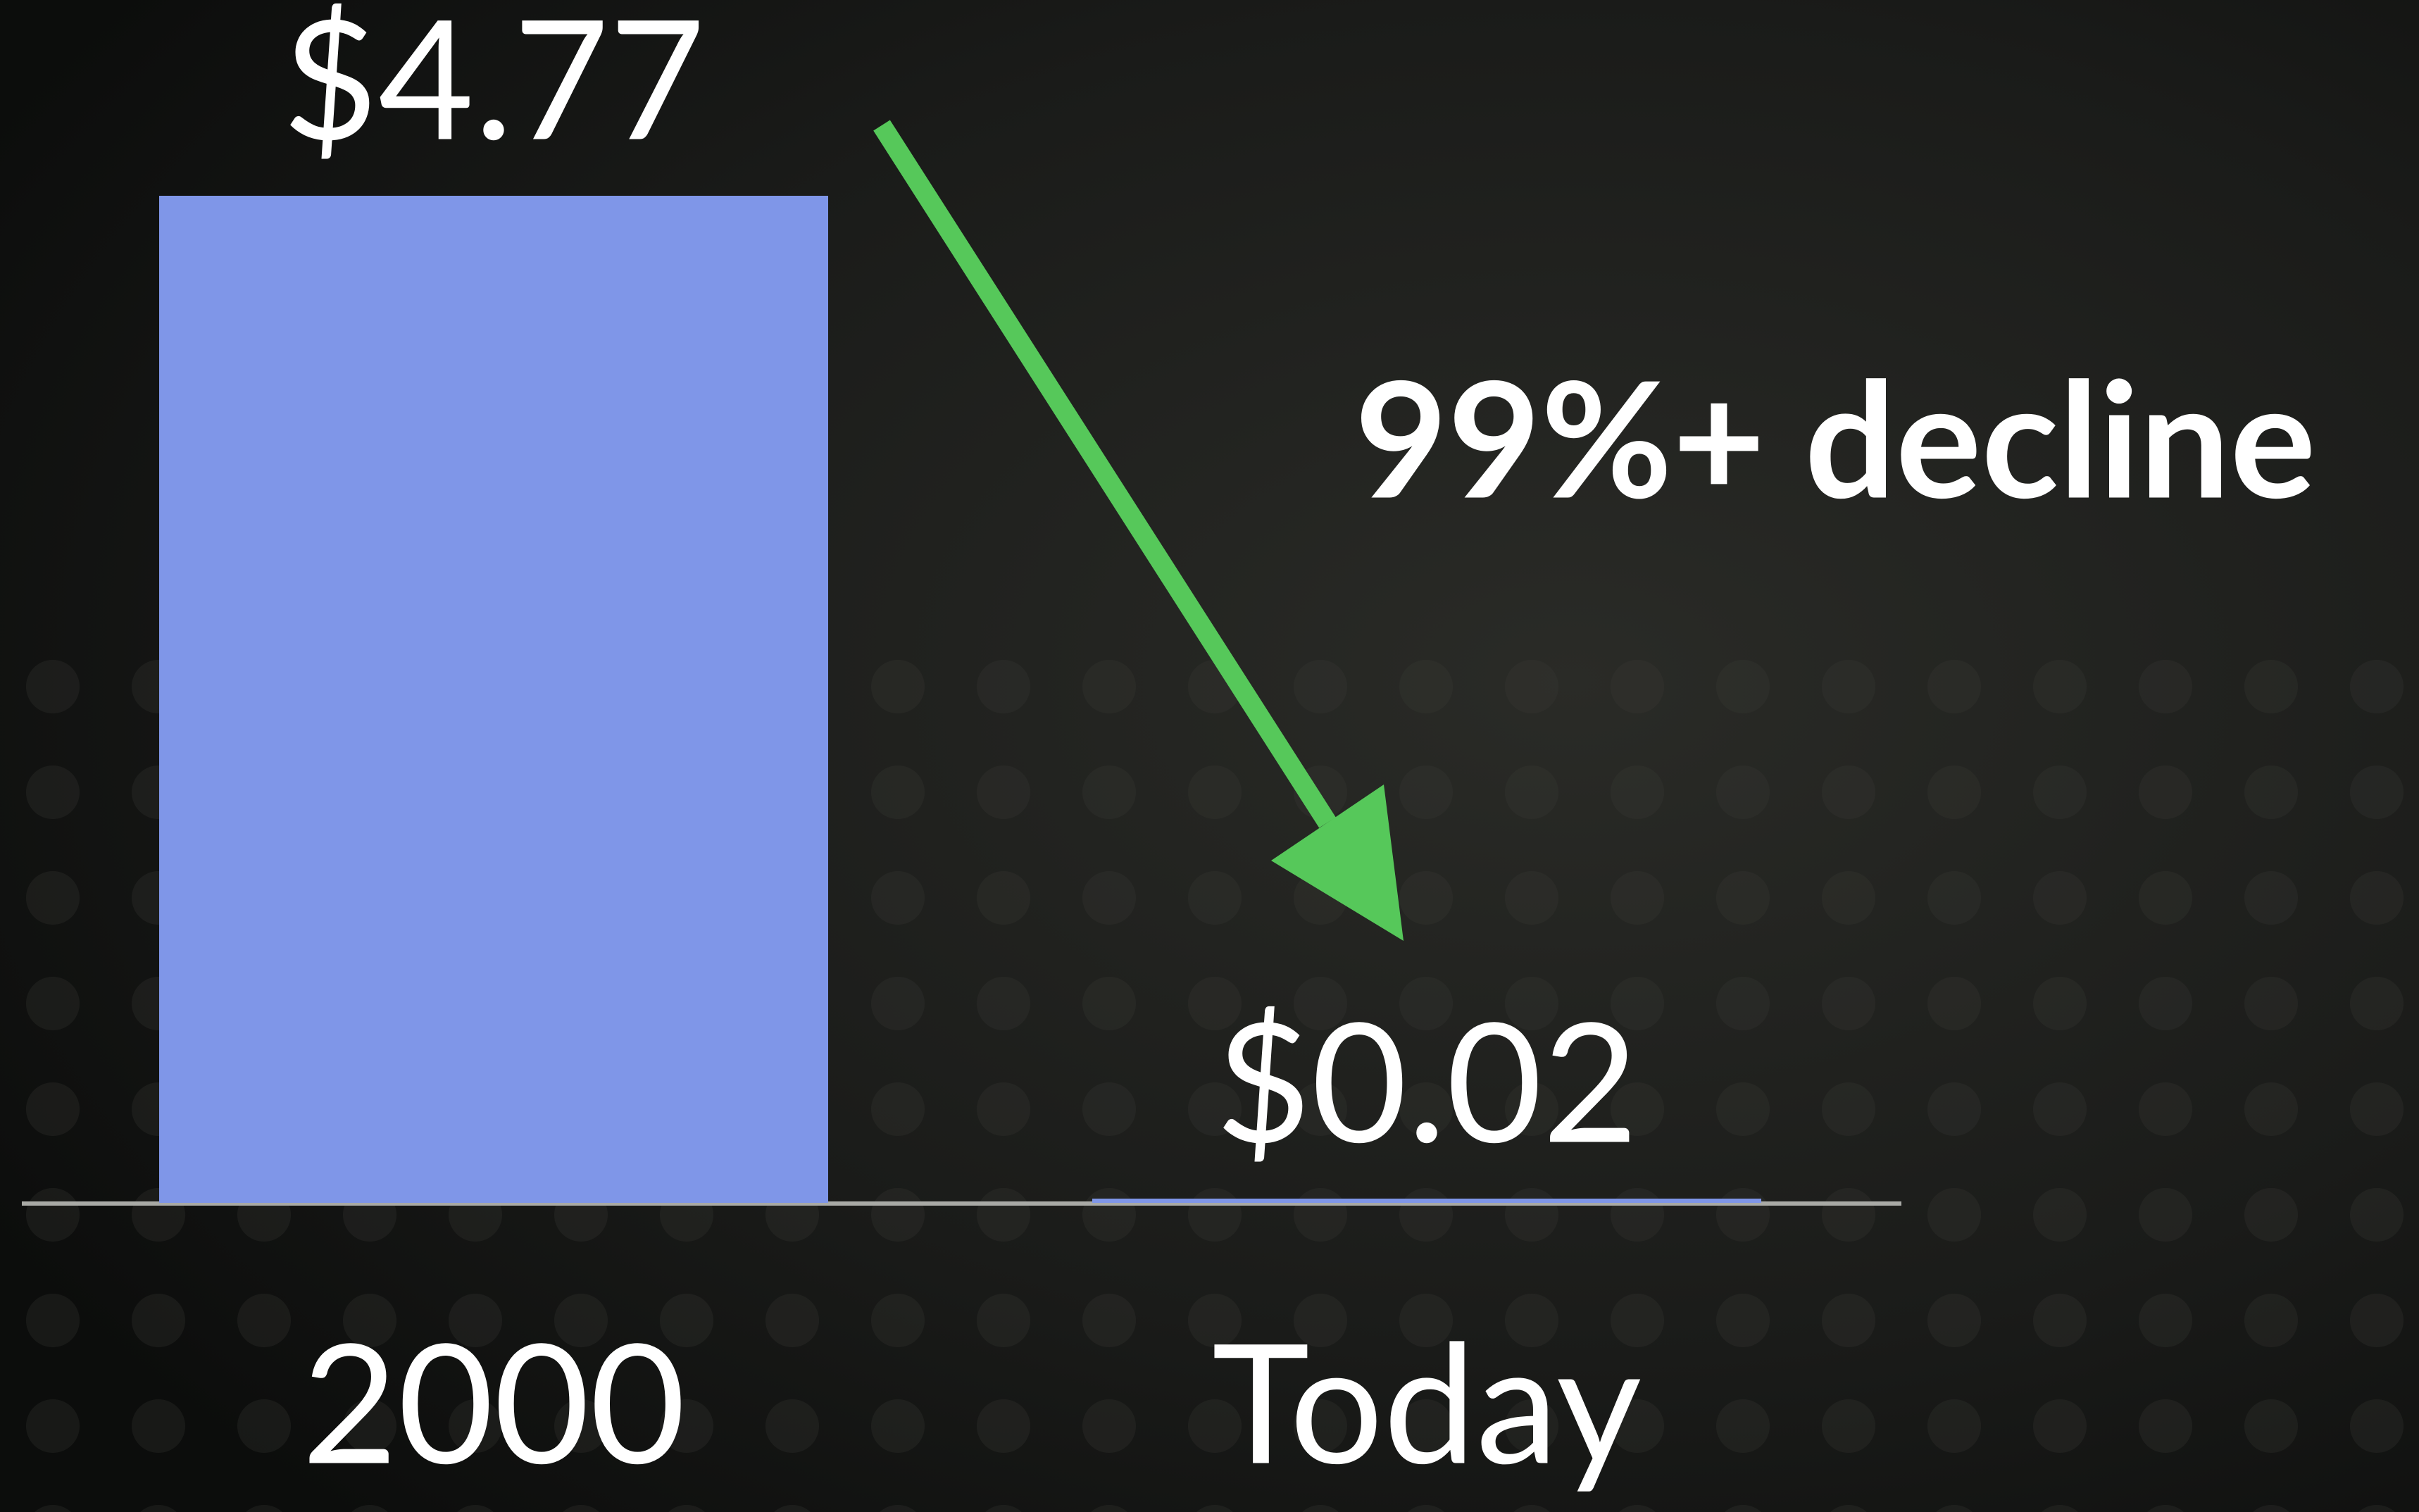 This screenshot has height=1512, width=2419. What do you see at coordinates (1427, 1079) in the screenshot?
I see `value-label: $0.02` at bounding box center [1427, 1079].